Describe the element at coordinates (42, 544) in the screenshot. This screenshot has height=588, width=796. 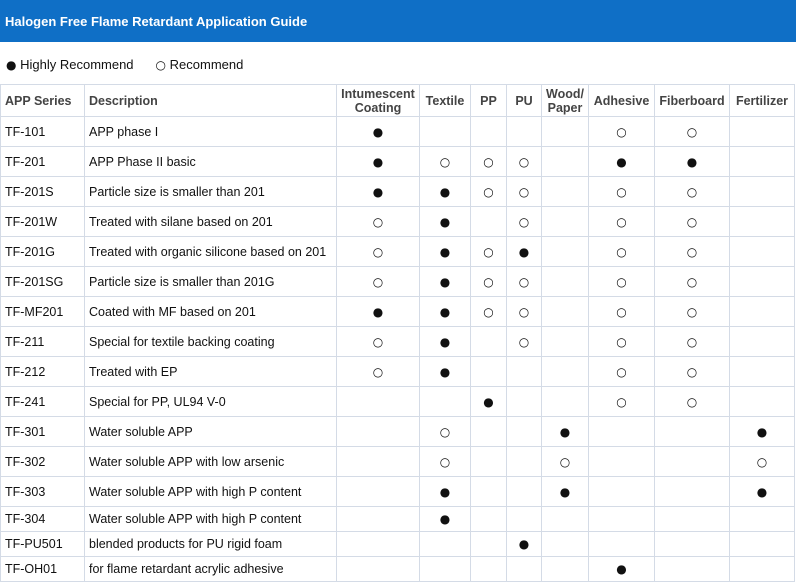
I see `series-cell: TF-PU501` at that location.